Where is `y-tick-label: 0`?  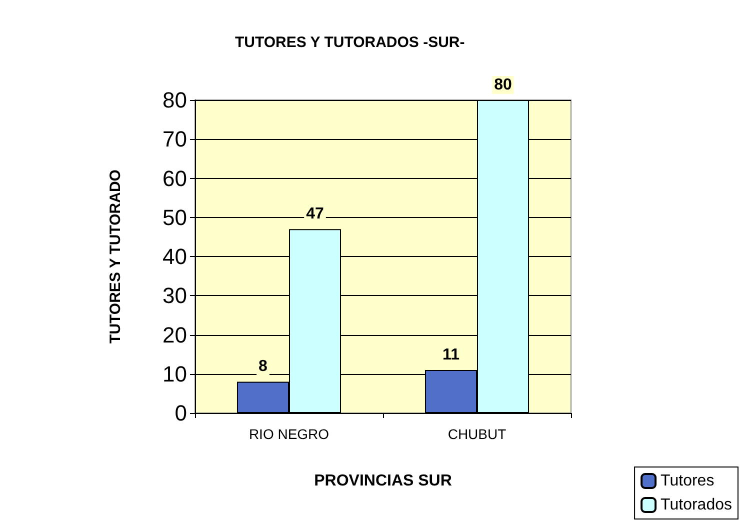
y-tick-label: 0 is located at coordinates (180, 413).